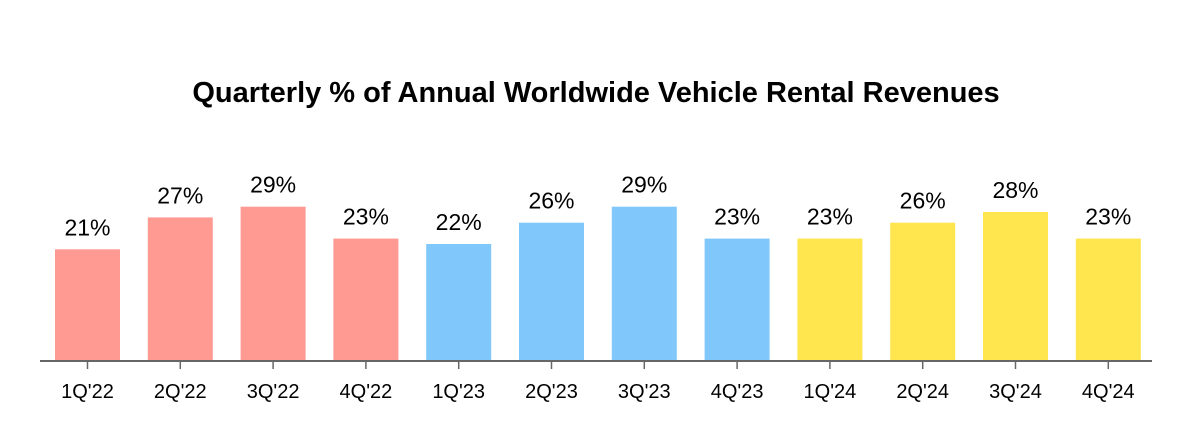 The width and height of the screenshot is (1192, 444). What do you see at coordinates (459, 222) in the screenshot?
I see `data-label-4: 22%` at bounding box center [459, 222].